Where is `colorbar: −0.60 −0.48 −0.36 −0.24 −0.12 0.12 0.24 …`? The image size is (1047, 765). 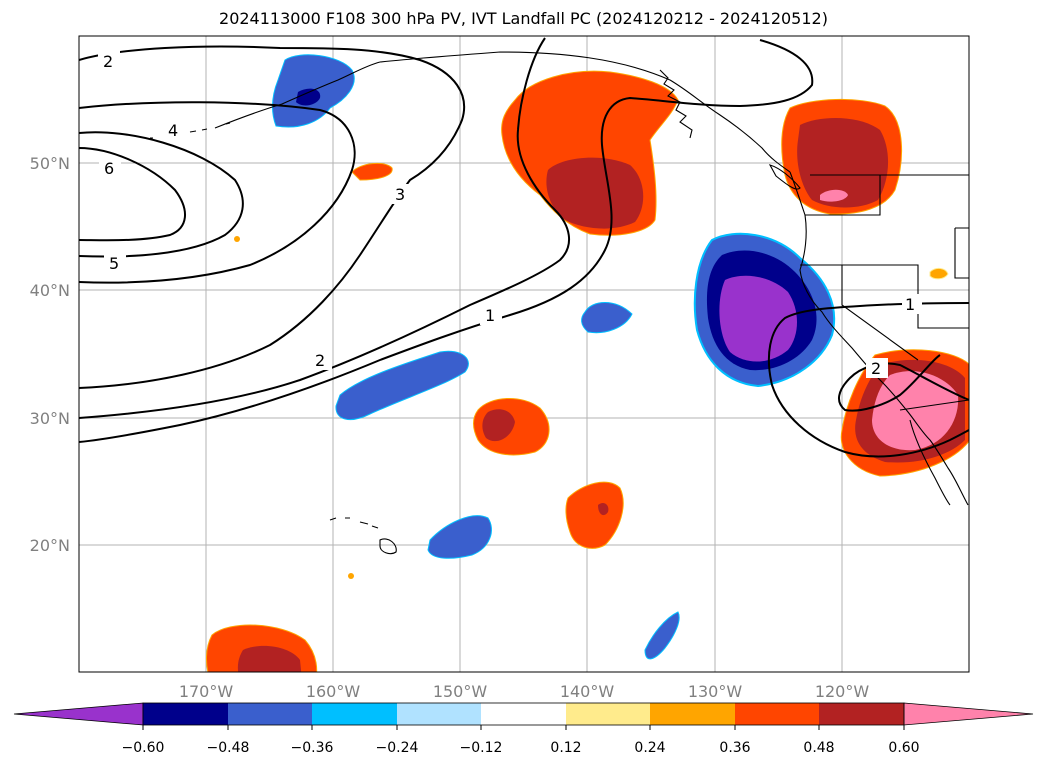
colorbar: −0.60 −0.48 −0.36 −0.24 −0.12 0.12 0.24 … is located at coordinates (523, 729).